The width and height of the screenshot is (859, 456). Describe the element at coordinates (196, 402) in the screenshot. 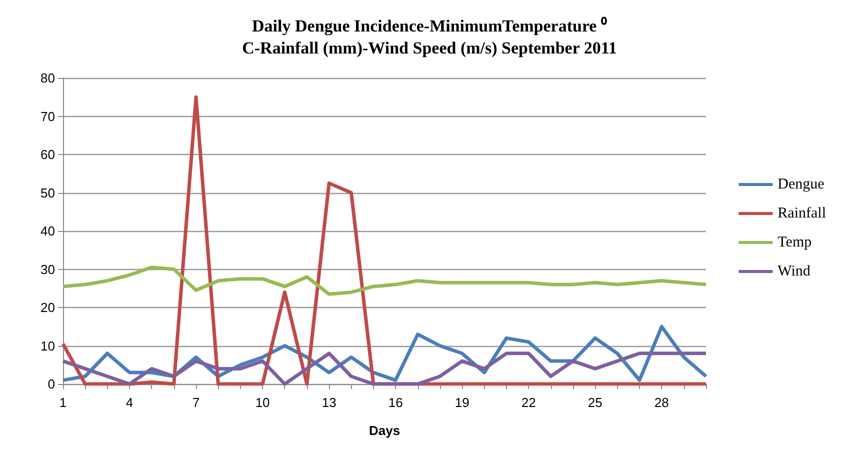

I see `x-tick-label: 7` at that location.